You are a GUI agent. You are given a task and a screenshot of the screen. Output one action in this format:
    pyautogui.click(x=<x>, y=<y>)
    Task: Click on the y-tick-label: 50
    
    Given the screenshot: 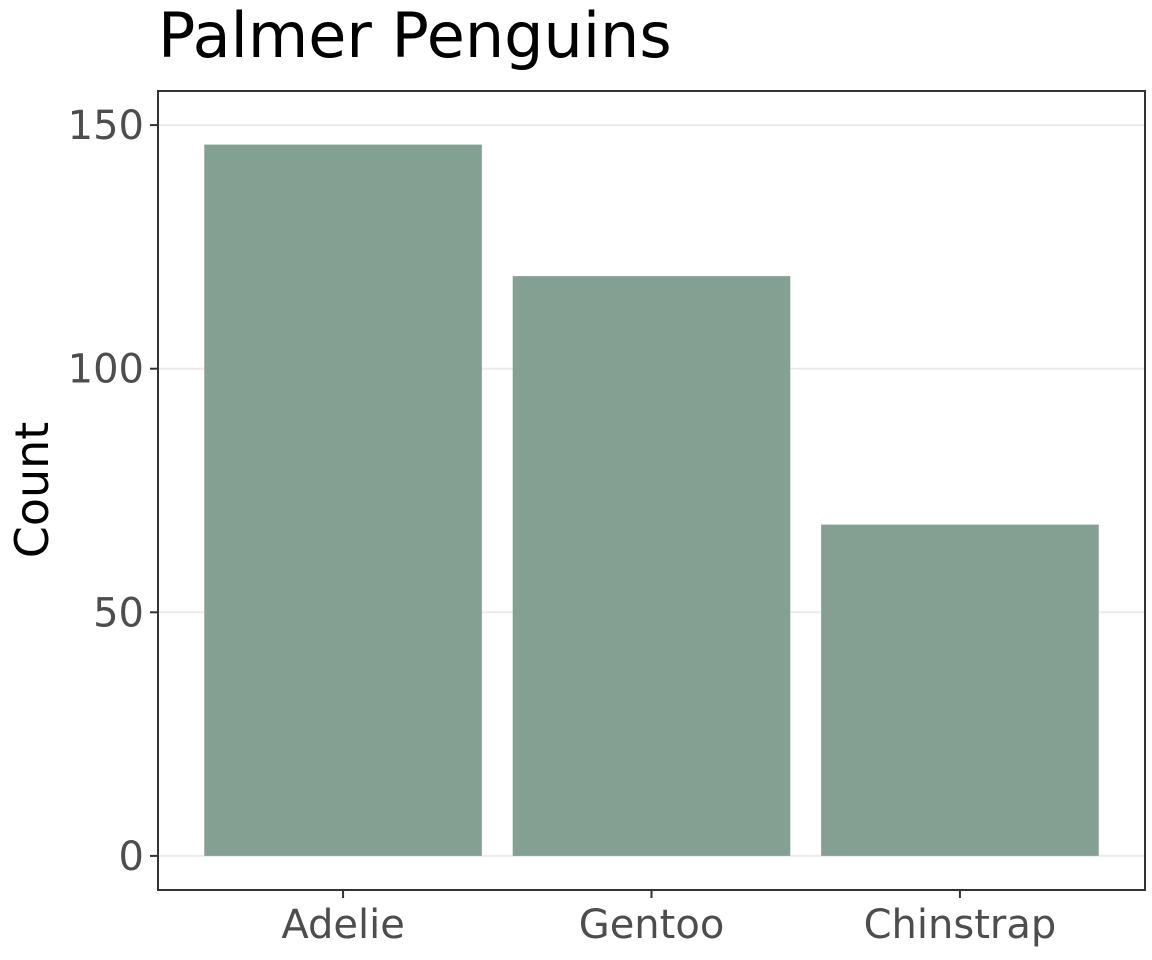 What is the action you would take?
    pyautogui.click(x=118, y=613)
    